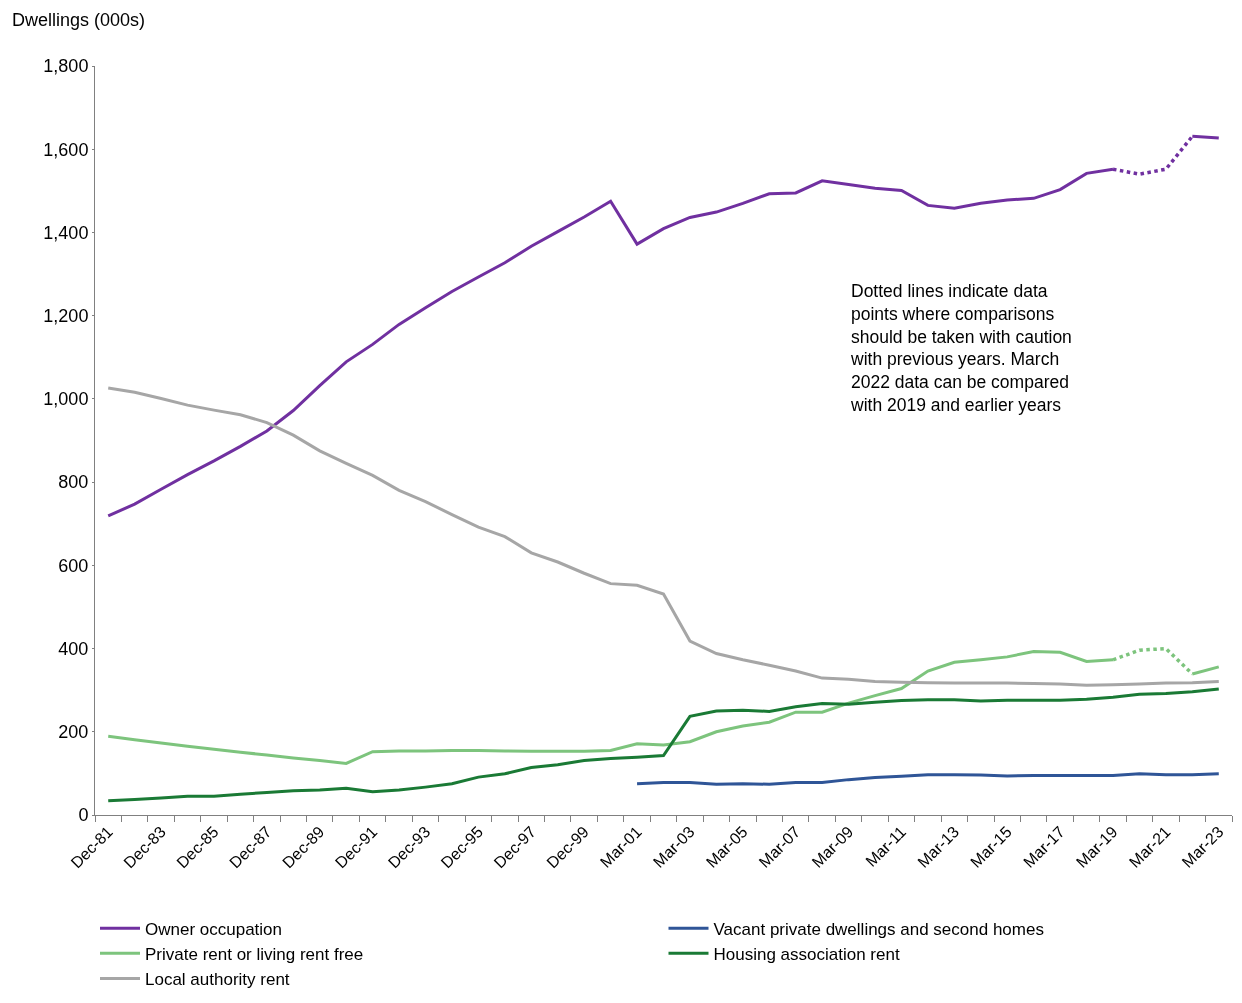 This screenshot has height=1003, width=1242. What do you see at coordinates (961, 348) in the screenshot?
I see `annotation: Dotted lines indicate data points where comparisons should be taken with caution with previous years. March 2022 data can be compared with 2019 and earlier years` at bounding box center [961, 348].